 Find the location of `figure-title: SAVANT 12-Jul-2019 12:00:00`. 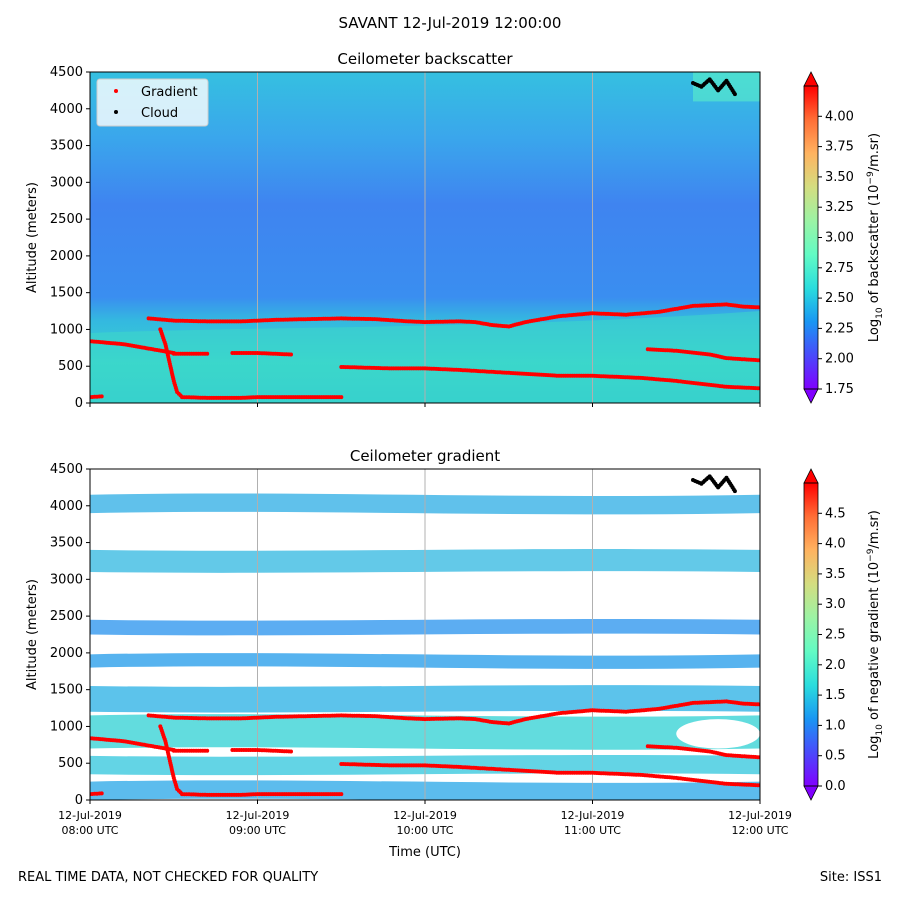

figure-title: SAVANT 12-Jul-2019 12:00:00 is located at coordinates (450, 23).